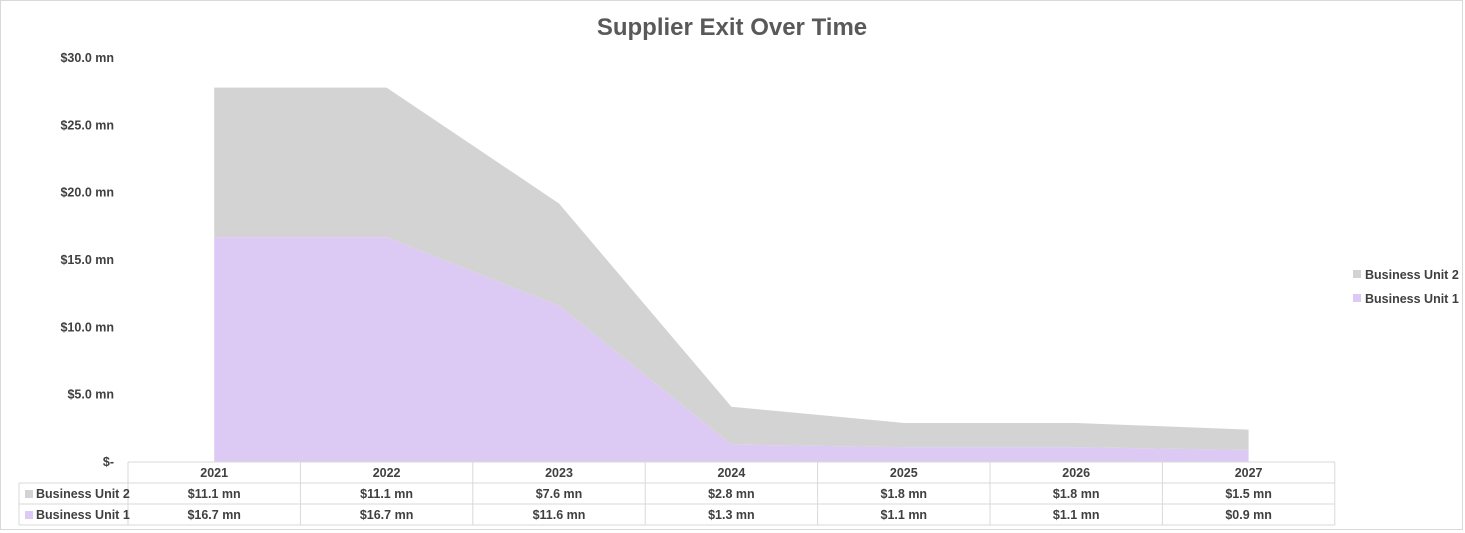 The image size is (1465, 533). I want to click on table-value: $1.3 mn, so click(731, 515).